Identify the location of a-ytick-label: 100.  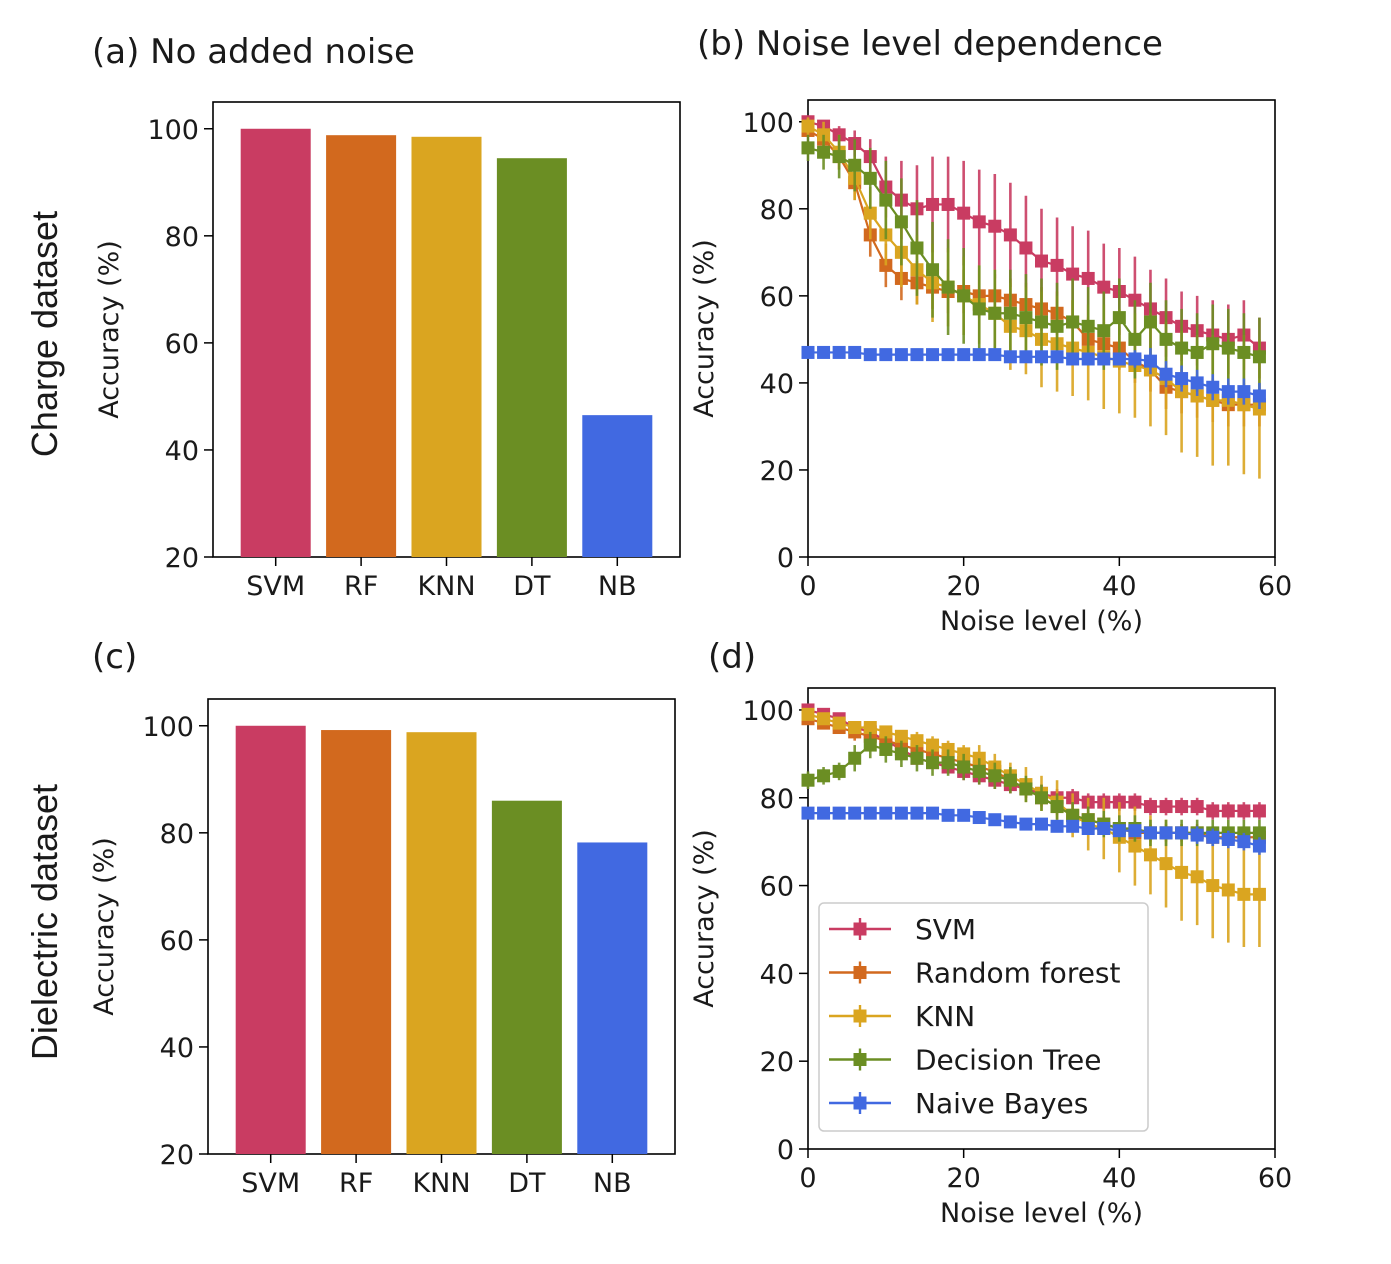
(173, 130).